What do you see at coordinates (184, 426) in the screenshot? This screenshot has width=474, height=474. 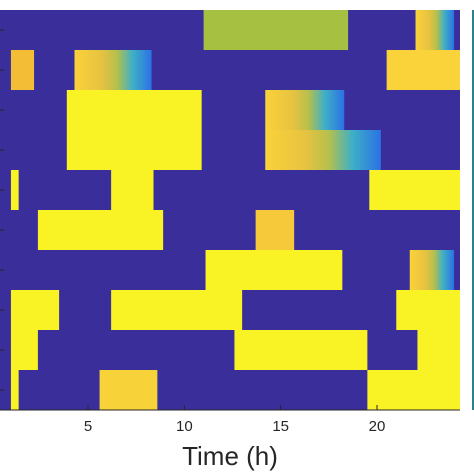 I see `x-tick-label: 10` at bounding box center [184, 426].